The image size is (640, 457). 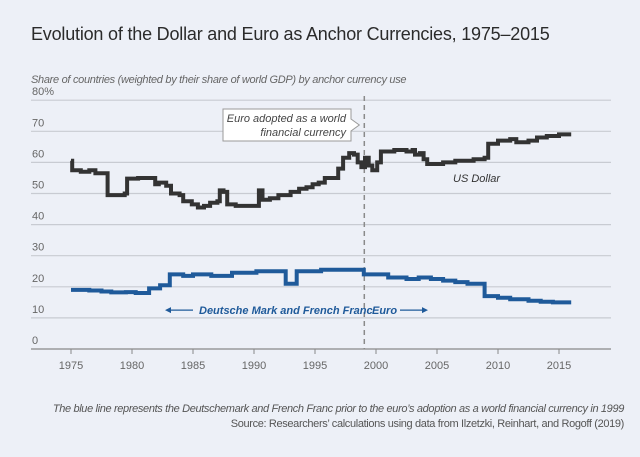 I want to click on x-tick-label: 2005, so click(x=437, y=366).